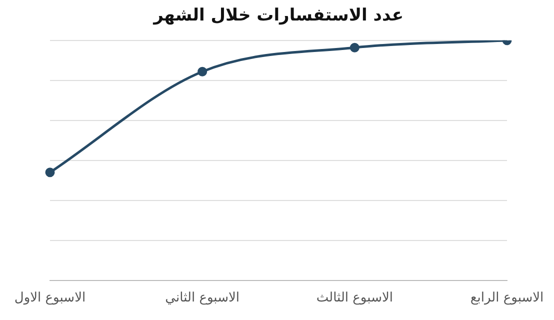  Describe the element at coordinates (507, 298) in the screenshot. I see `x-tick-label: الاسبوع الرابع` at that location.